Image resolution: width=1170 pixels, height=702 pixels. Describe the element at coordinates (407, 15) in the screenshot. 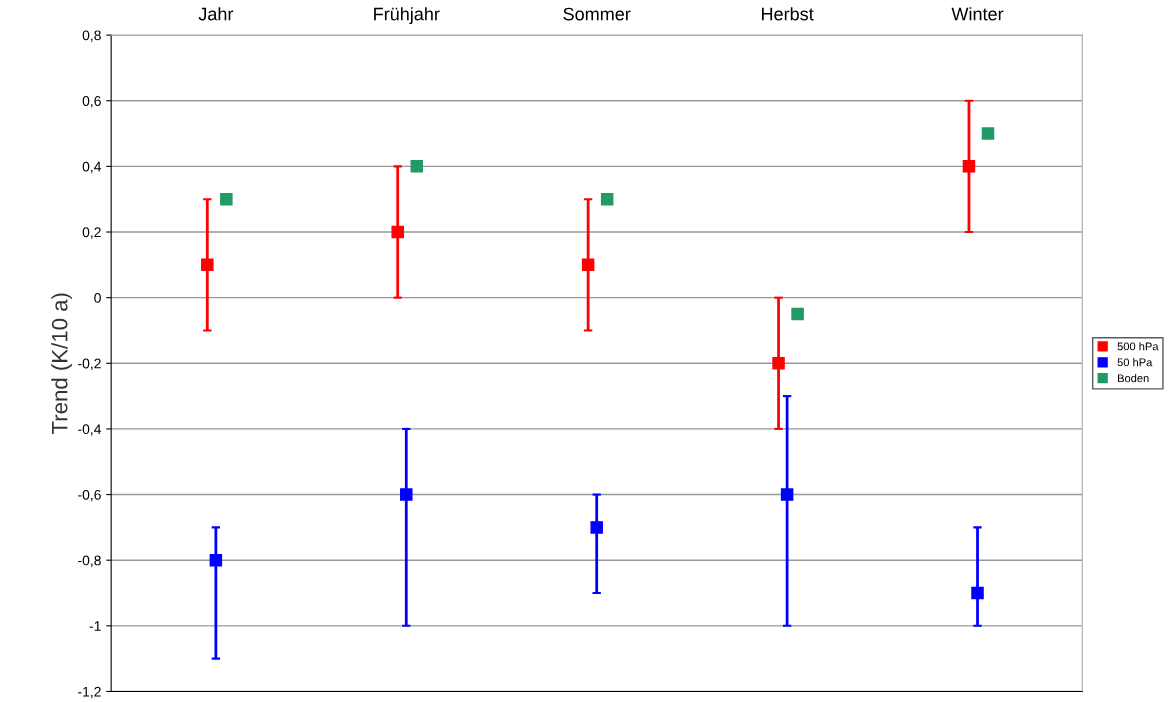

I see `x-tick-label: Frühjahr` at that location.